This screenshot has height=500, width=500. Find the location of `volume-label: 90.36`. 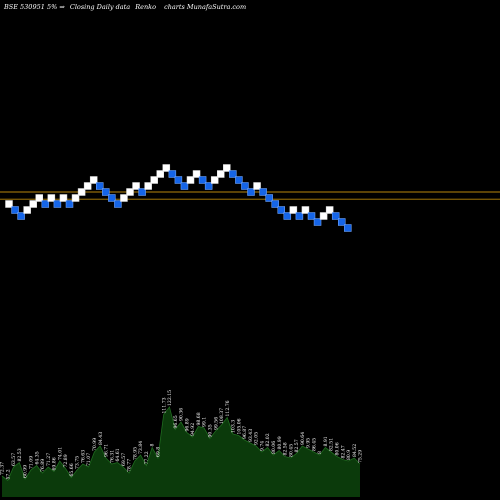

volume-label: 90.36 is located at coordinates (182, 414).